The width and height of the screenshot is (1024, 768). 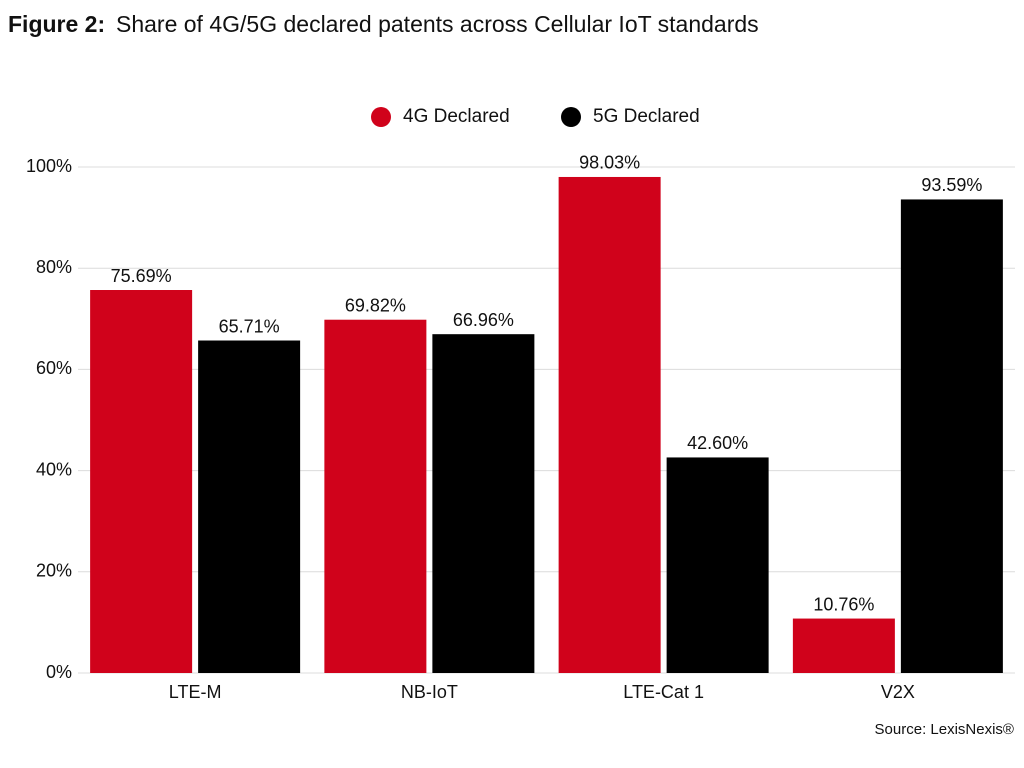 What do you see at coordinates (717, 443) in the screenshot?
I see `value-label: 42.60%` at bounding box center [717, 443].